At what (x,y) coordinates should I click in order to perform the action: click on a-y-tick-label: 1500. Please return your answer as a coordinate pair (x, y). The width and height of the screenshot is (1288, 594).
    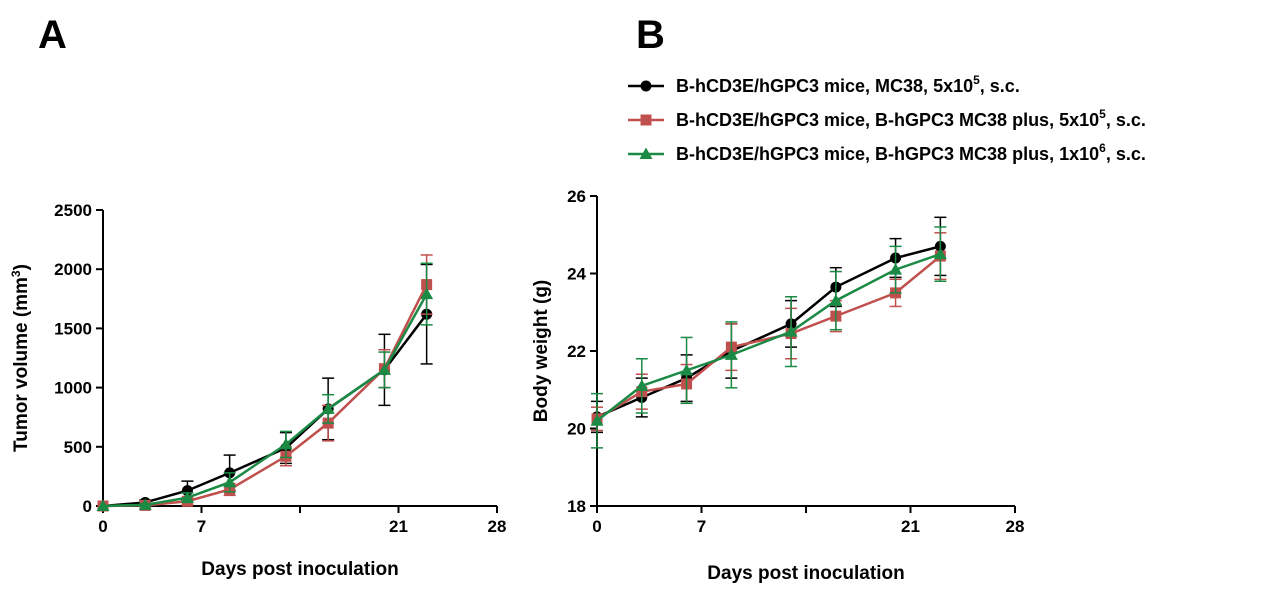
    Looking at the image, I should click on (73, 328).